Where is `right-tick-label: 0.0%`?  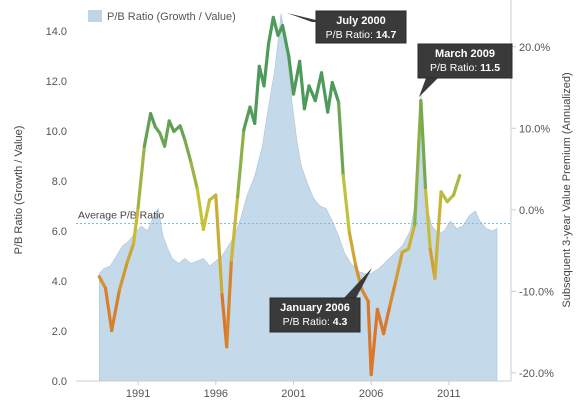
right-tick-label: 0.0% is located at coordinates (531, 211).